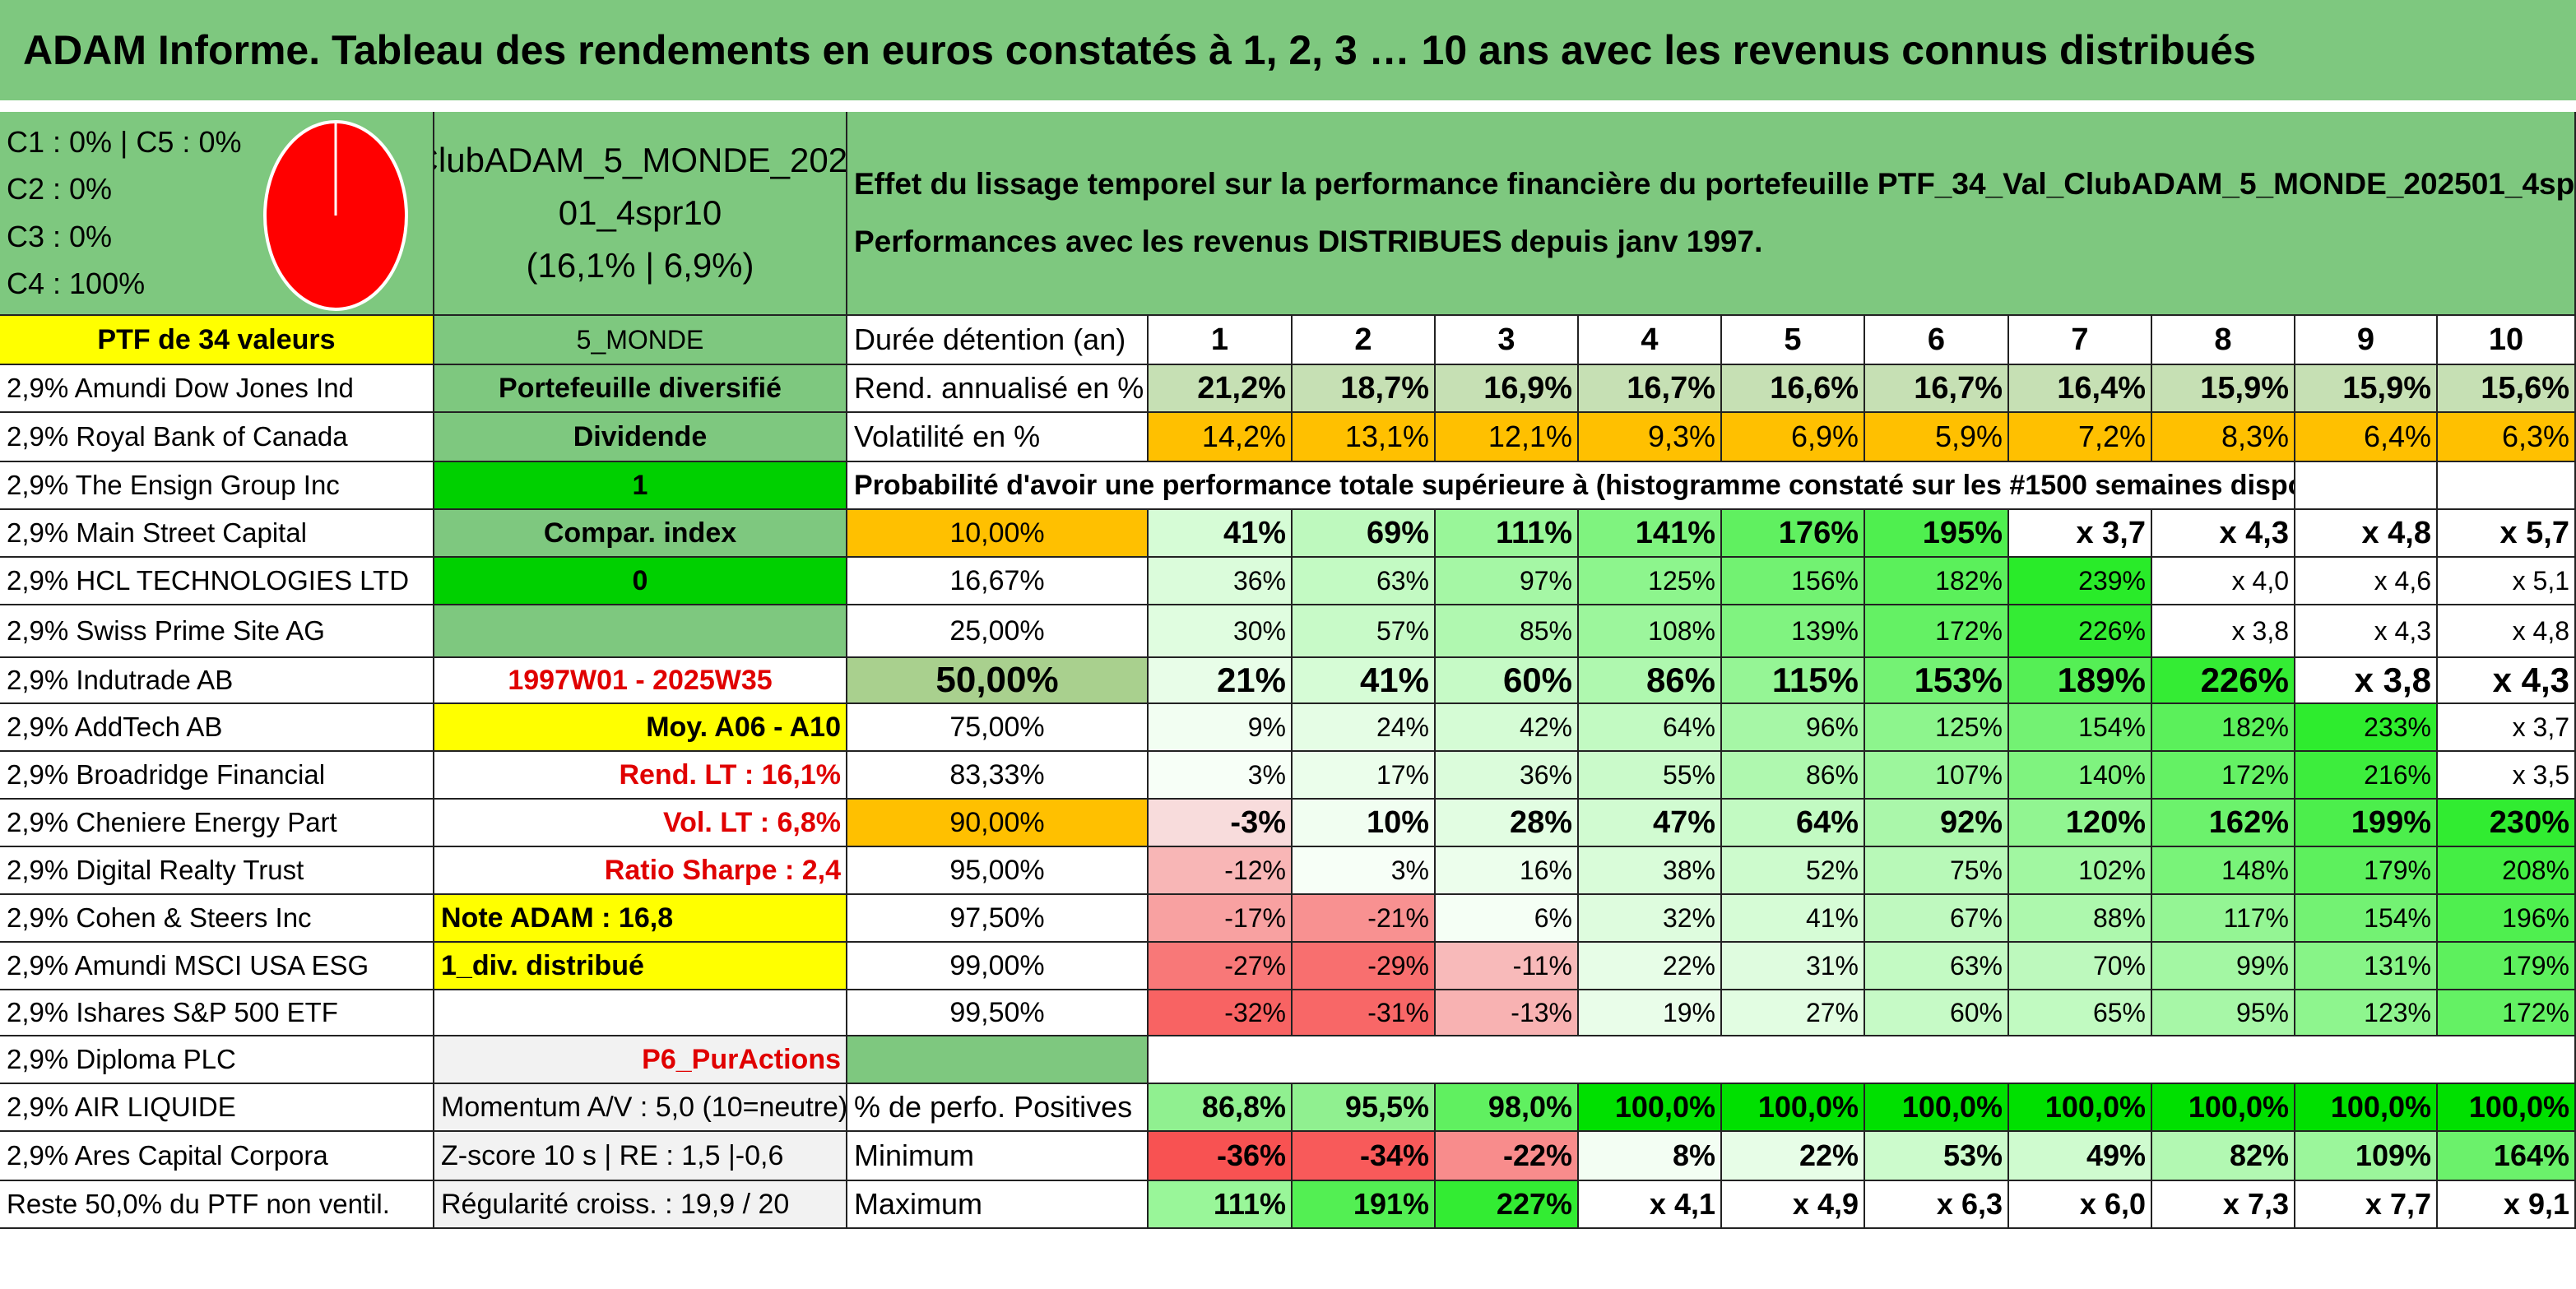 This screenshot has width=2576, height=1289. I want to click on side-info-cell: Dividende, so click(640, 437).